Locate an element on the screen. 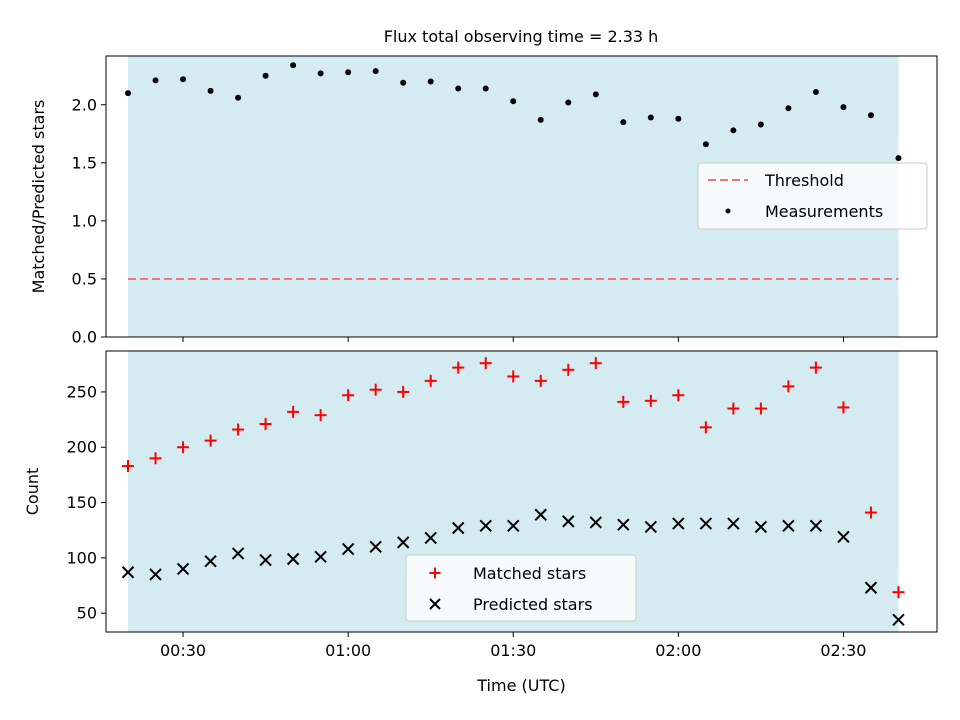  chart-title: Flux total observing time = 2.33 h is located at coordinates (521, 36).